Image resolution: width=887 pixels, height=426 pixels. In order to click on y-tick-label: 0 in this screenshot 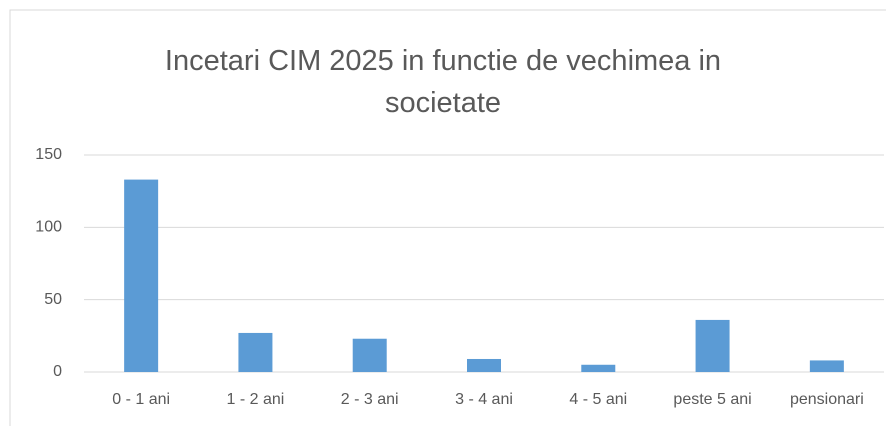, I will do `click(57, 371)`.